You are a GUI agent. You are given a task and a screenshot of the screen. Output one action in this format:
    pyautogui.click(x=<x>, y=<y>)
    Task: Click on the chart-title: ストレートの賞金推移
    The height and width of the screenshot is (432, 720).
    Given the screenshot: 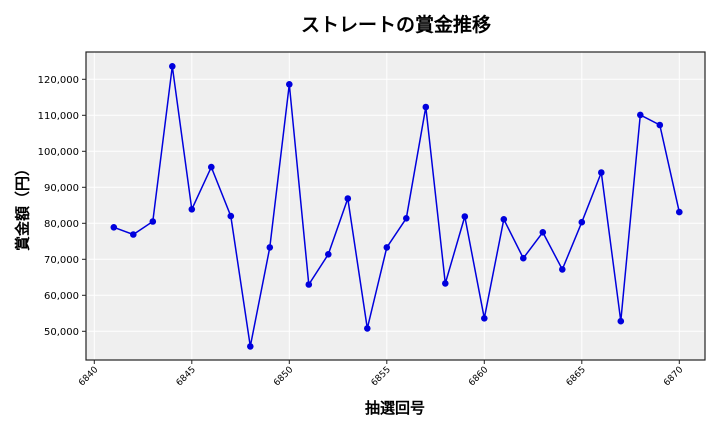 What is the action you would take?
    pyautogui.click(x=395, y=25)
    